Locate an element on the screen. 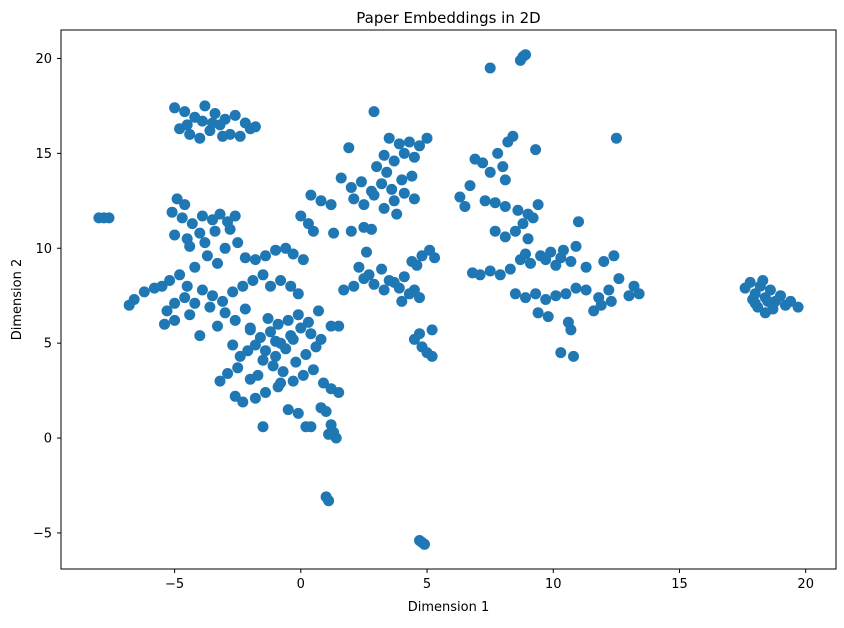 Image resolution: width=844 pixels, height=628 pixels. y-tick-label: 20 is located at coordinates (43, 59).